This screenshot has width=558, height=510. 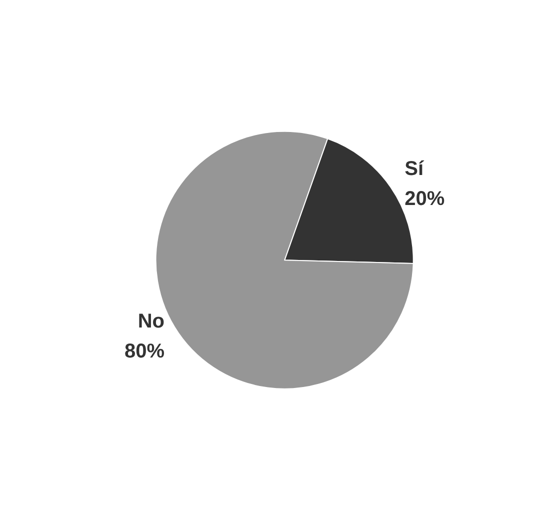 I want to click on data-label: 20%, so click(x=424, y=199).